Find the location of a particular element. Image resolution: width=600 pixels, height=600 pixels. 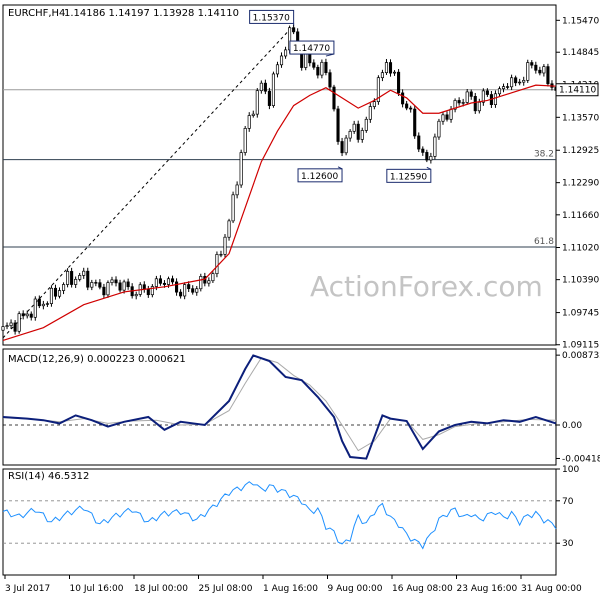

symbol-header: EURCHF,H4 is located at coordinates (36, 13).